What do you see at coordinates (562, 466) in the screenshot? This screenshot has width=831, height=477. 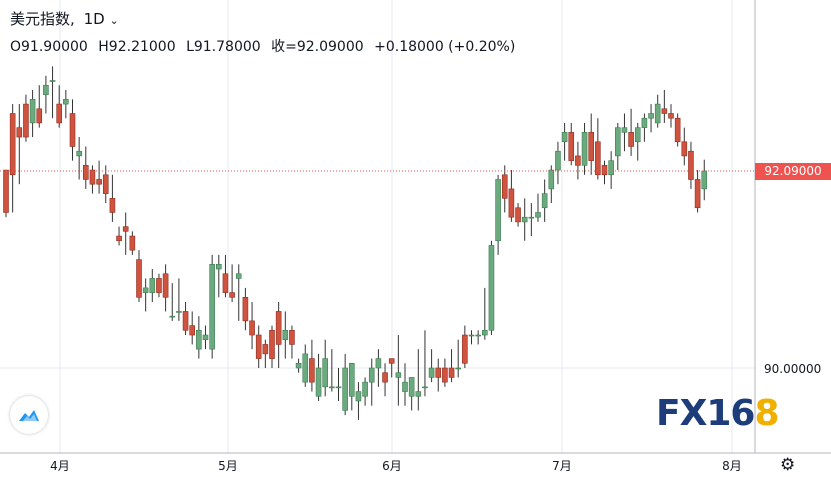 I see `time-axis-tick: 7月` at bounding box center [562, 466].